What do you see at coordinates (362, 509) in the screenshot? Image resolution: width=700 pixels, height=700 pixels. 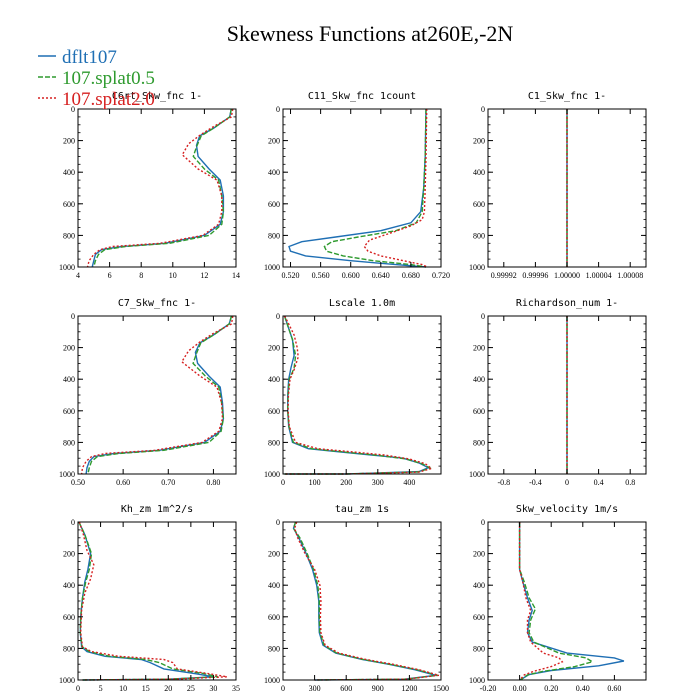 I see `panel-title: tau_zm 1s` at bounding box center [362, 509].